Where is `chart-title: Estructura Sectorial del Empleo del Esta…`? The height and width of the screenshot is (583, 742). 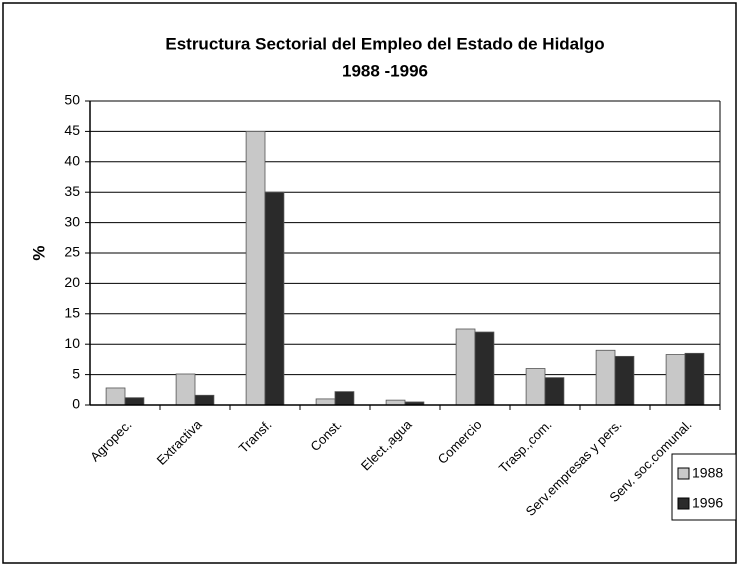 chart-title: Estructura Sectorial del Empleo del Esta… is located at coordinates (384, 43).